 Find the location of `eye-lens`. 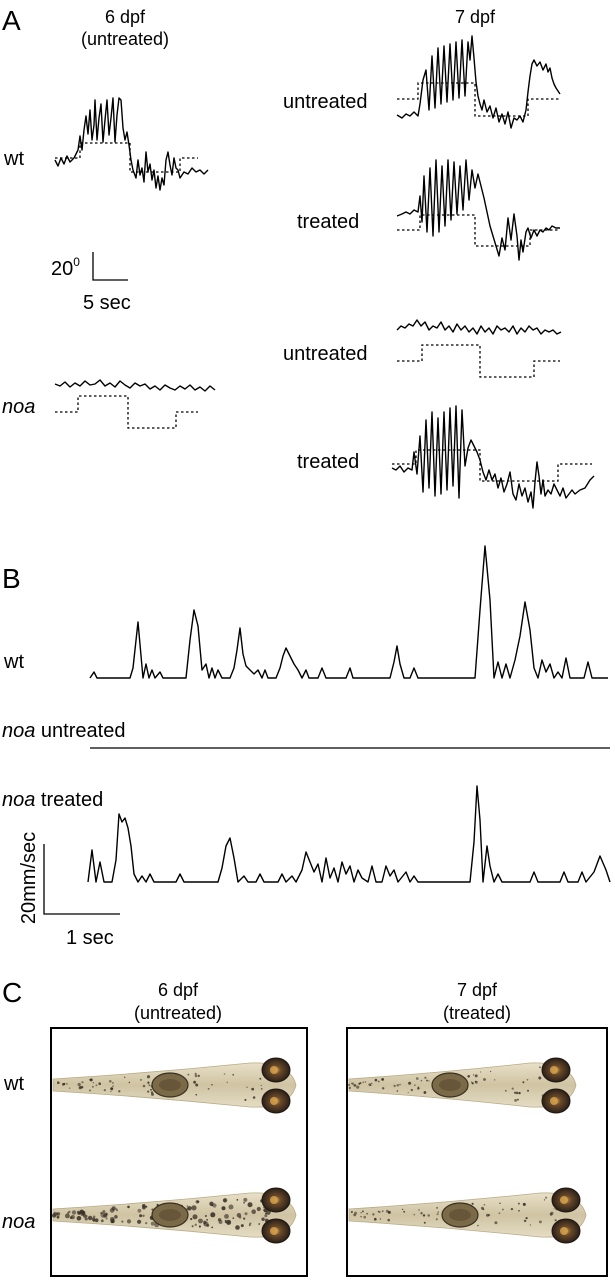

eye-lens is located at coordinates (564, 1200).